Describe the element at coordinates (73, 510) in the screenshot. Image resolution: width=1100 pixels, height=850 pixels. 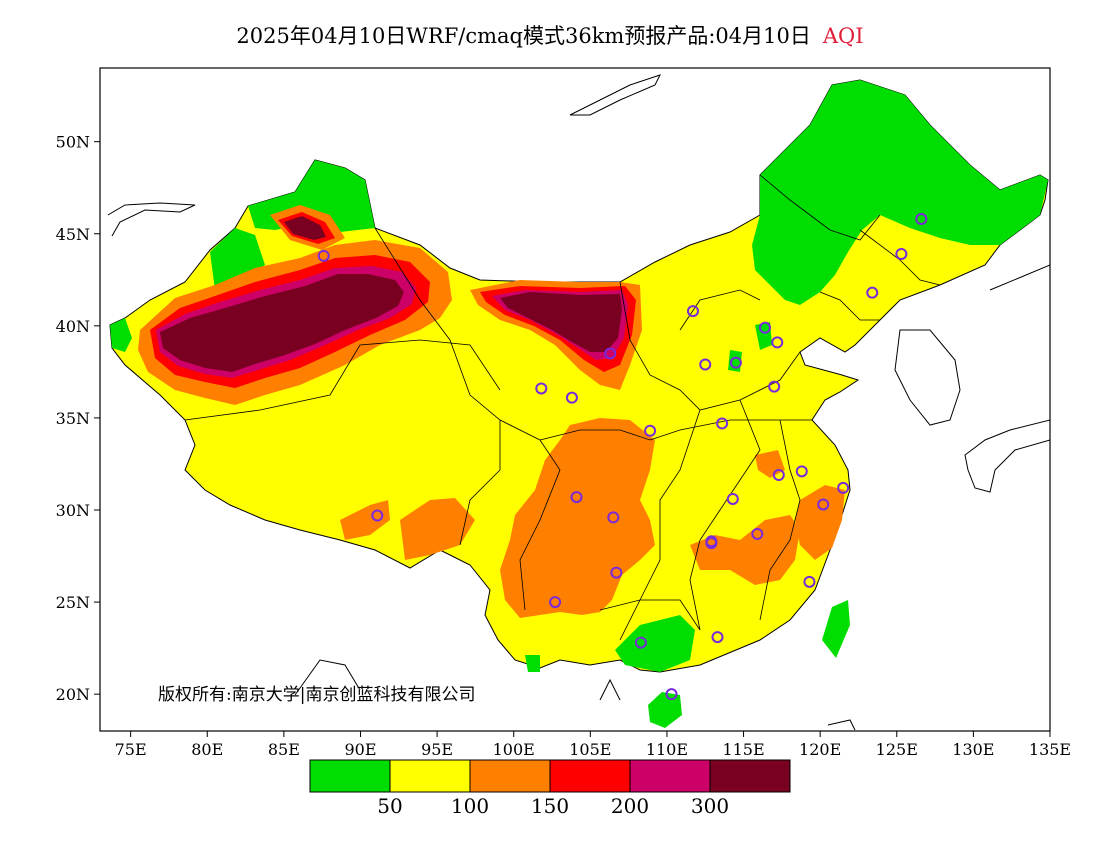
I see `lat-tick-label: 30N` at that location.